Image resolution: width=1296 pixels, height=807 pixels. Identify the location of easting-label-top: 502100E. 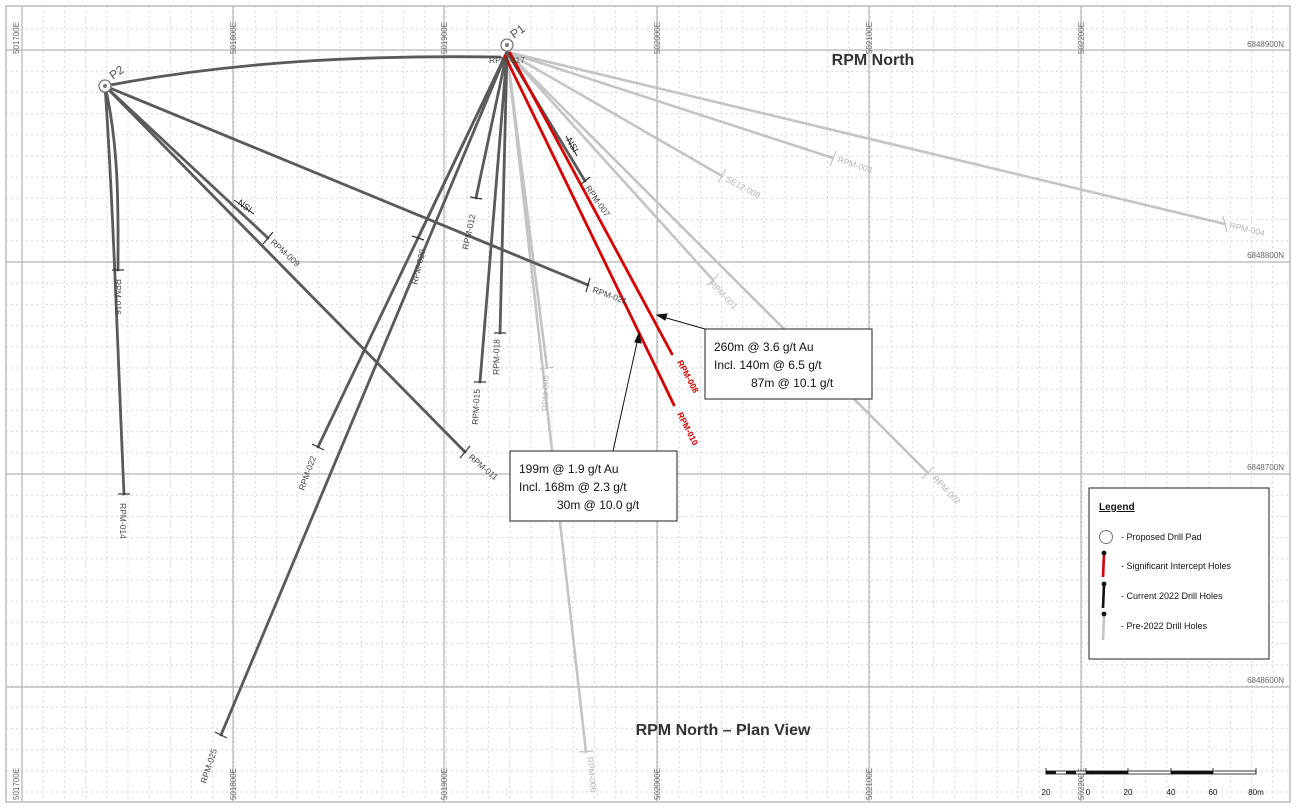
(869, 38).